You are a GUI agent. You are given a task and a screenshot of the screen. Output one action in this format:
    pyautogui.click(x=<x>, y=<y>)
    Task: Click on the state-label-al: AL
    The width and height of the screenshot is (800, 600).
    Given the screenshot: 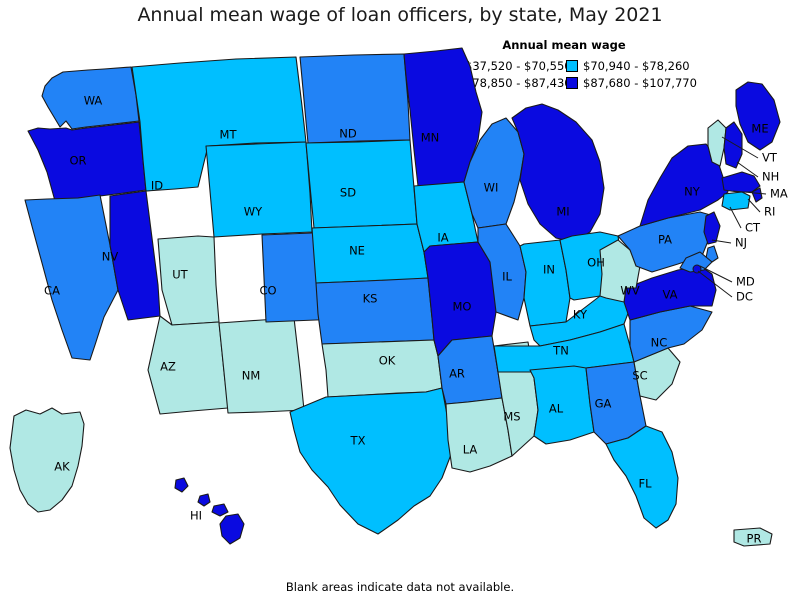 What is the action you would take?
    pyautogui.click(x=556, y=409)
    